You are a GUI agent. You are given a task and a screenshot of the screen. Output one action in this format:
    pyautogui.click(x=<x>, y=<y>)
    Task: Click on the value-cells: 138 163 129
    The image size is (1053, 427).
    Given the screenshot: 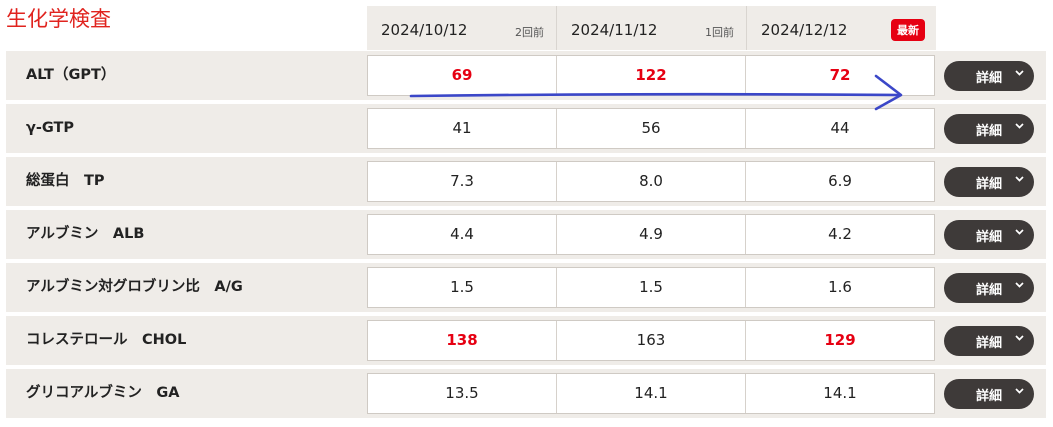 What is the action you would take?
    pyautogui.click(x=651, y=340)
    